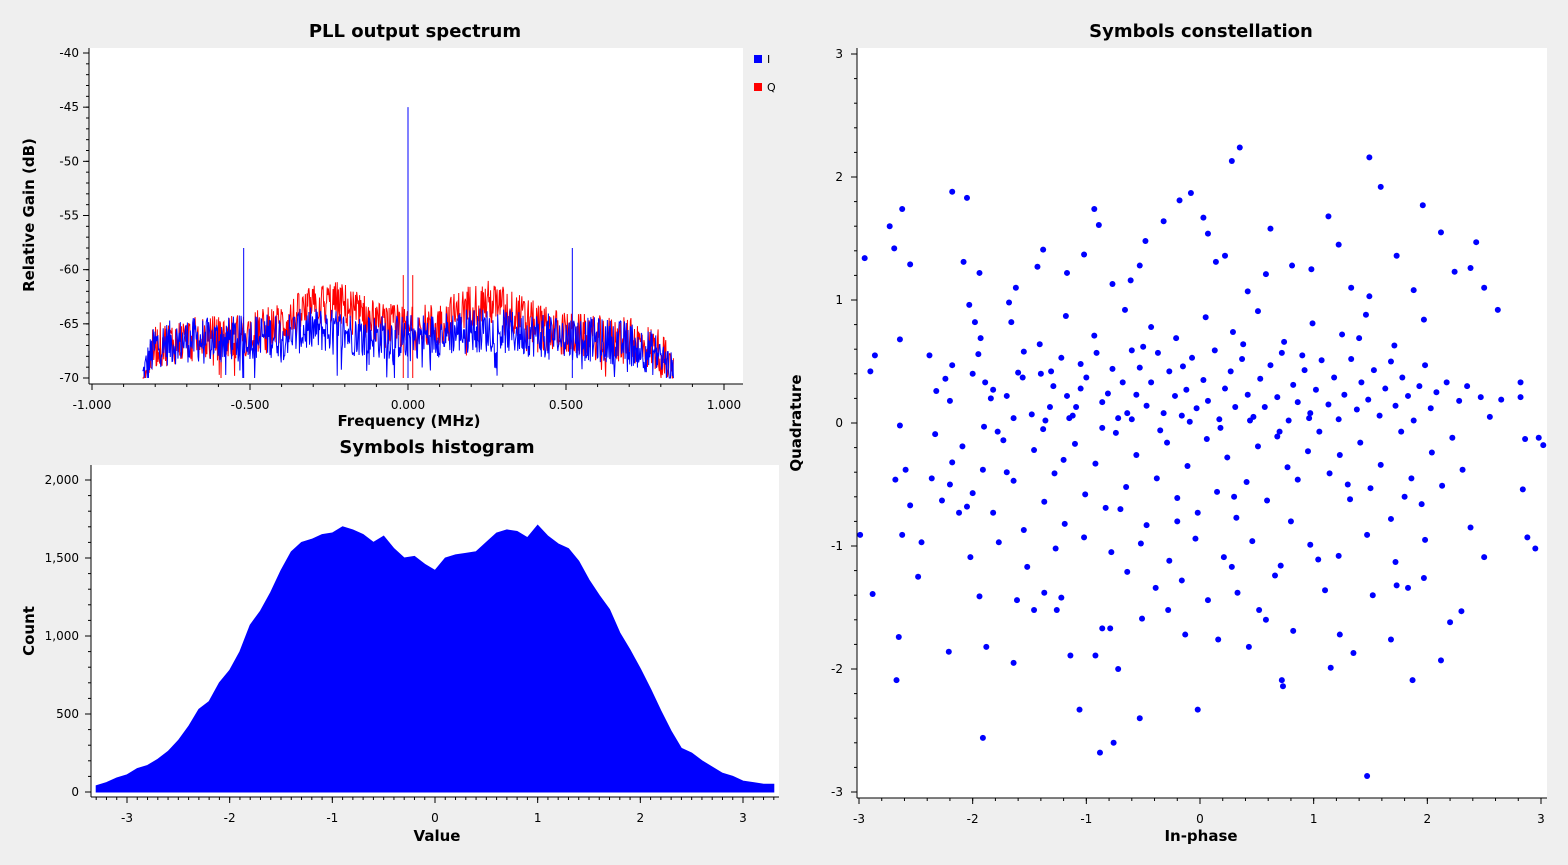 The image size is (1568, 865). What do you see at coordinates (765, 73) in the screenshot?
I see `spectrum-legend: I Q` at bounding box center [765, 73].